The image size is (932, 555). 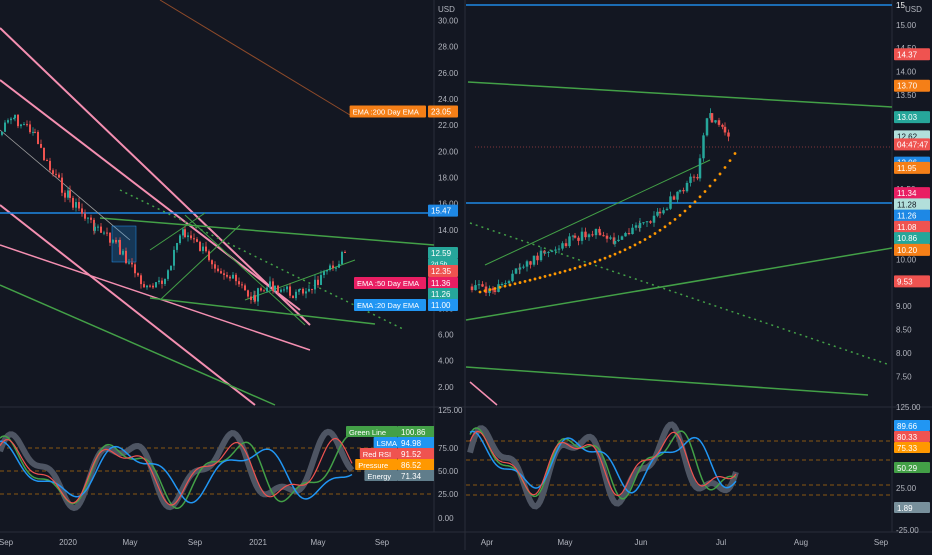 I want to click on dotted-trendline, so click(x=680, y=294).